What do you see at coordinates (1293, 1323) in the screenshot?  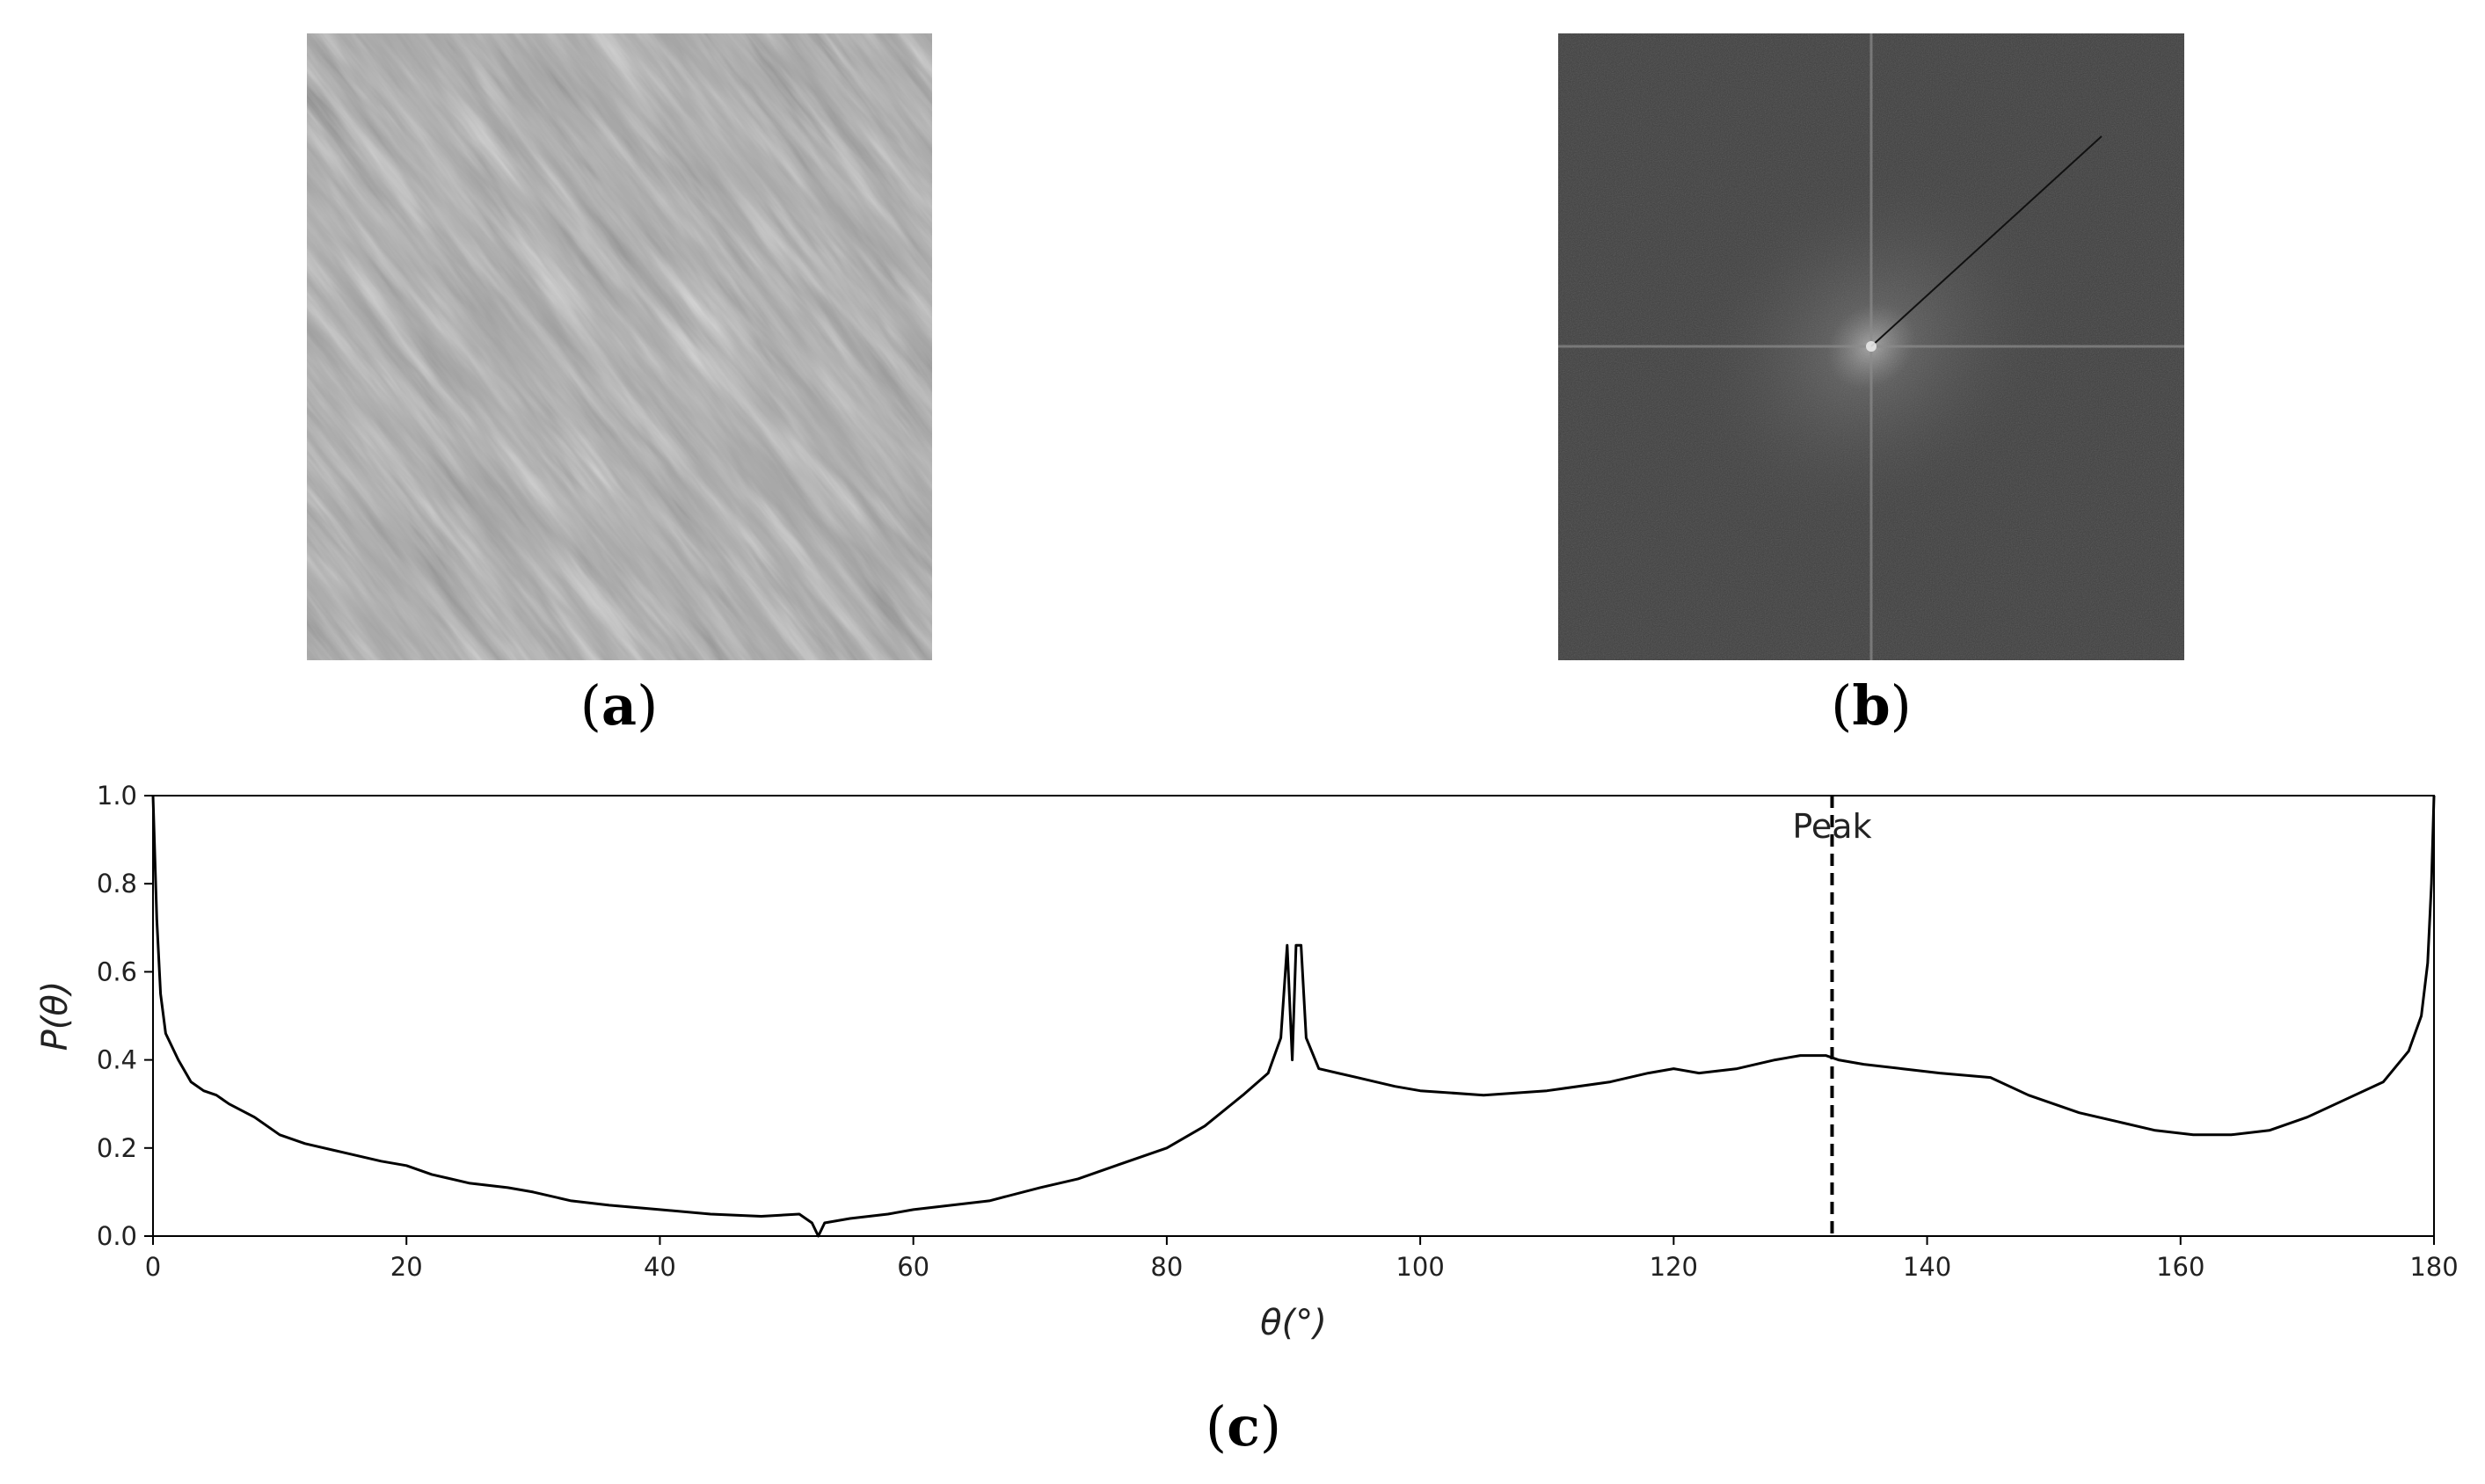 I see `x-axis-label: θ(°)` at bounding box center [1293, 1323].